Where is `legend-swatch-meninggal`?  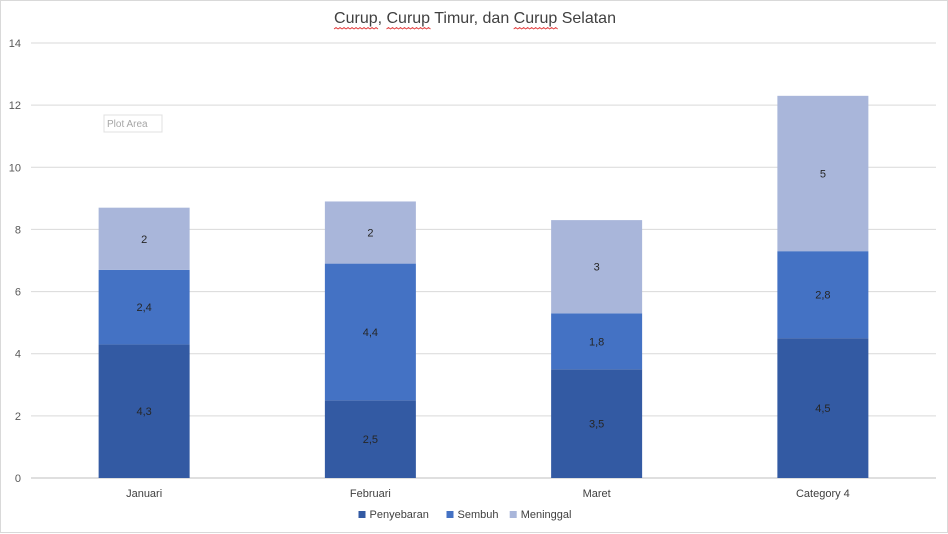
legend-swatch-meninggal is located at coordinates (513, 514).